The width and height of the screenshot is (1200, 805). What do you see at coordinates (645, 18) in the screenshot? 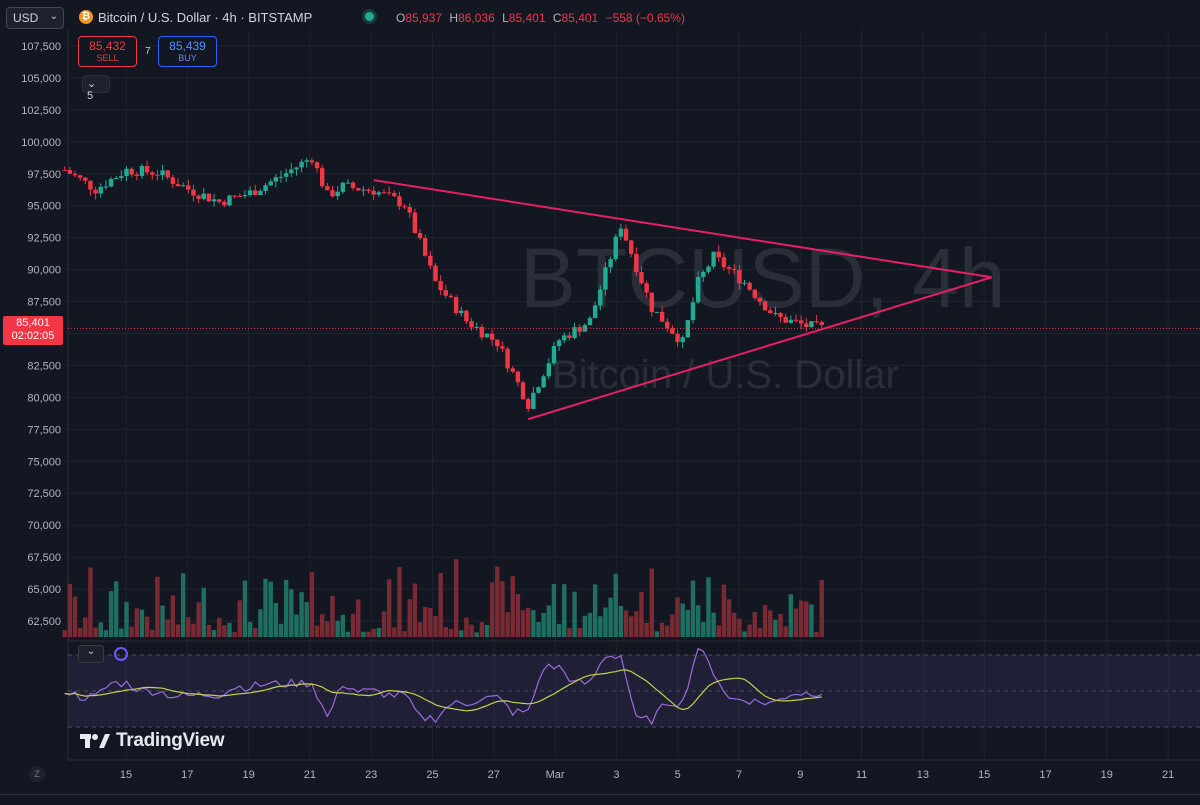
I see `ohlc-change: −558 (−0.65%)` at bounding box center [645, 18].